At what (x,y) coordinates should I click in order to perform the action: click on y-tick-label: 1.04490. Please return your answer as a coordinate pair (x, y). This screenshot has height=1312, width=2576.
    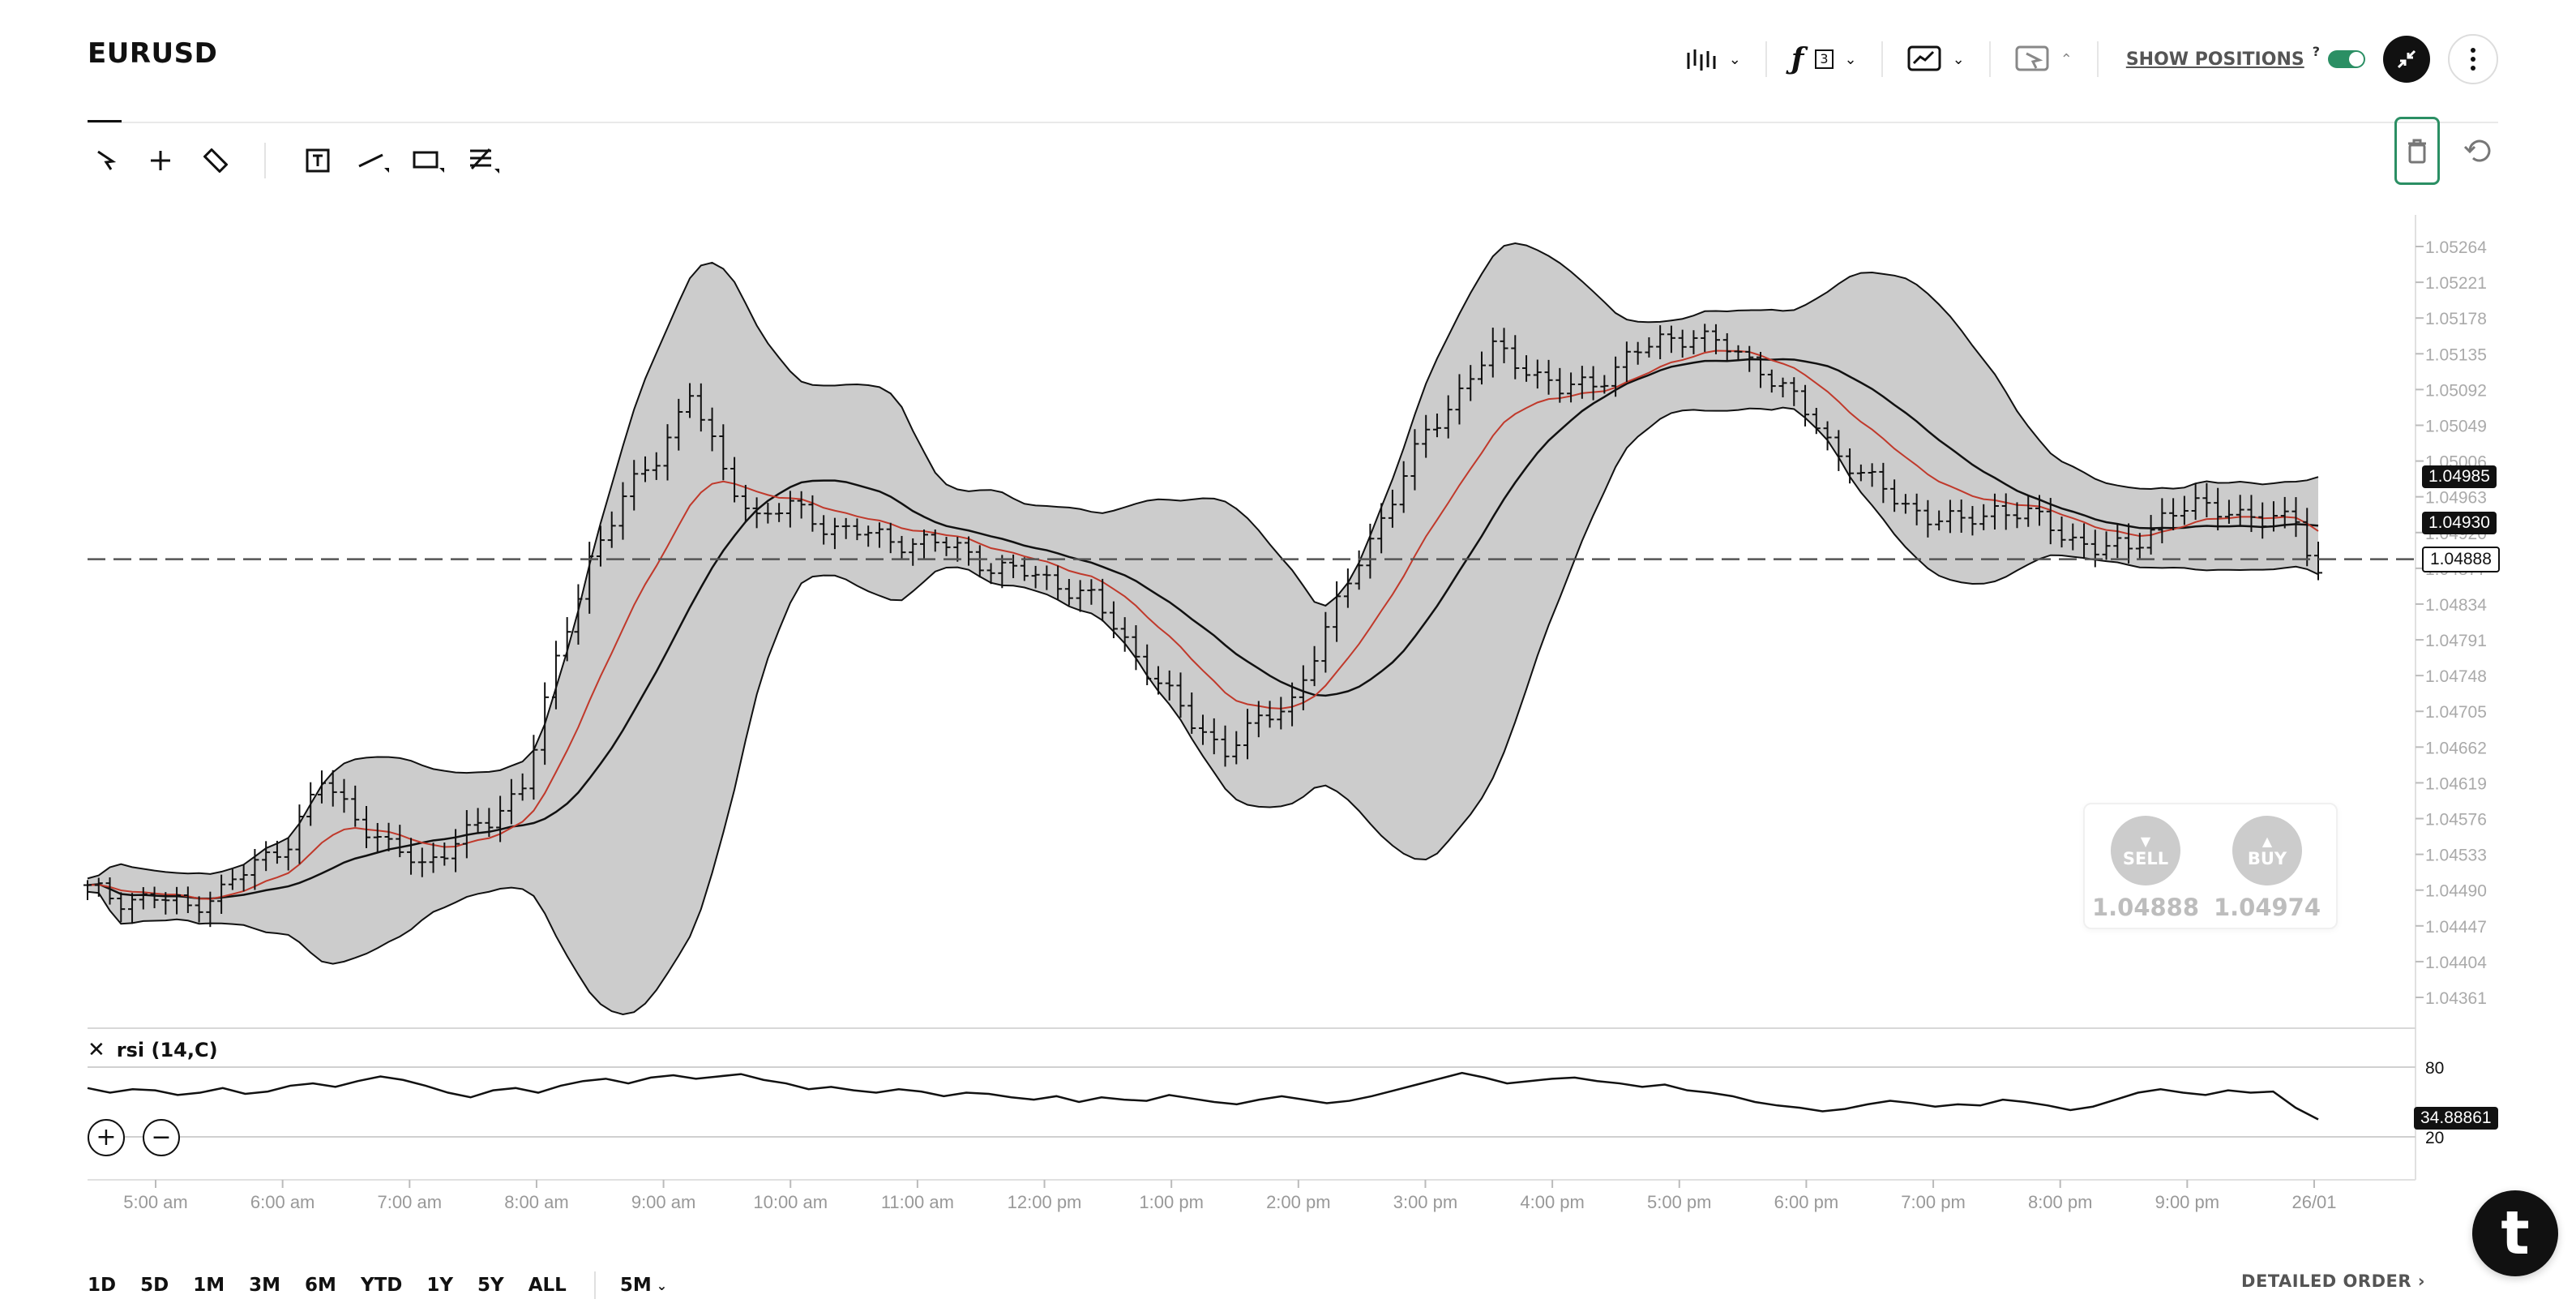
    Looking at the image, I should click on (2456, 891).